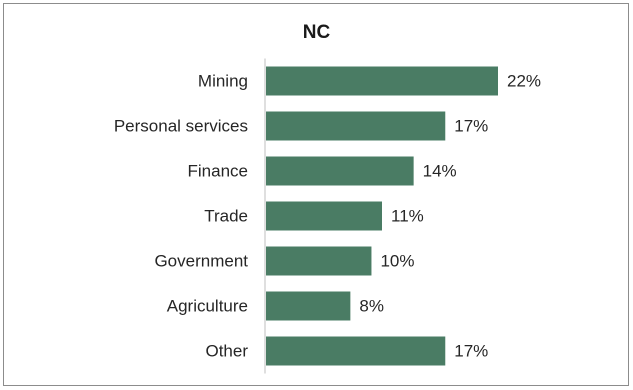 The width and height of the screenshot is (633, 390). What do you see at coordinates (226, 351) in the screenshot?
I see `category-label: Other` at bounding box center [226, 351].